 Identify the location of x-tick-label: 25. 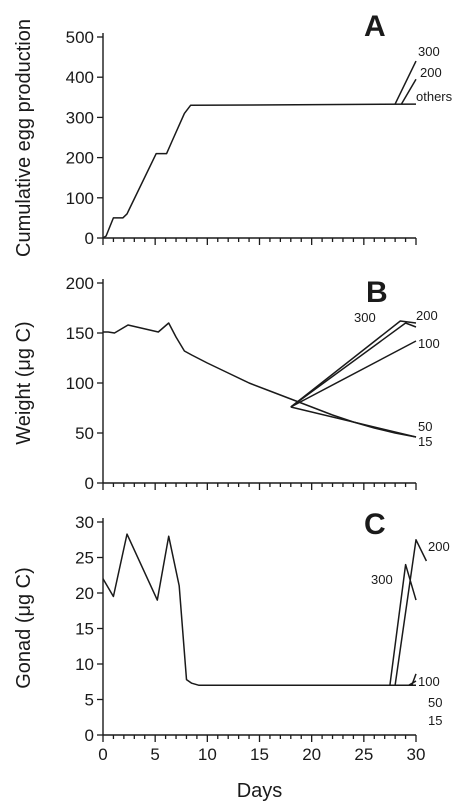
(363, 754).